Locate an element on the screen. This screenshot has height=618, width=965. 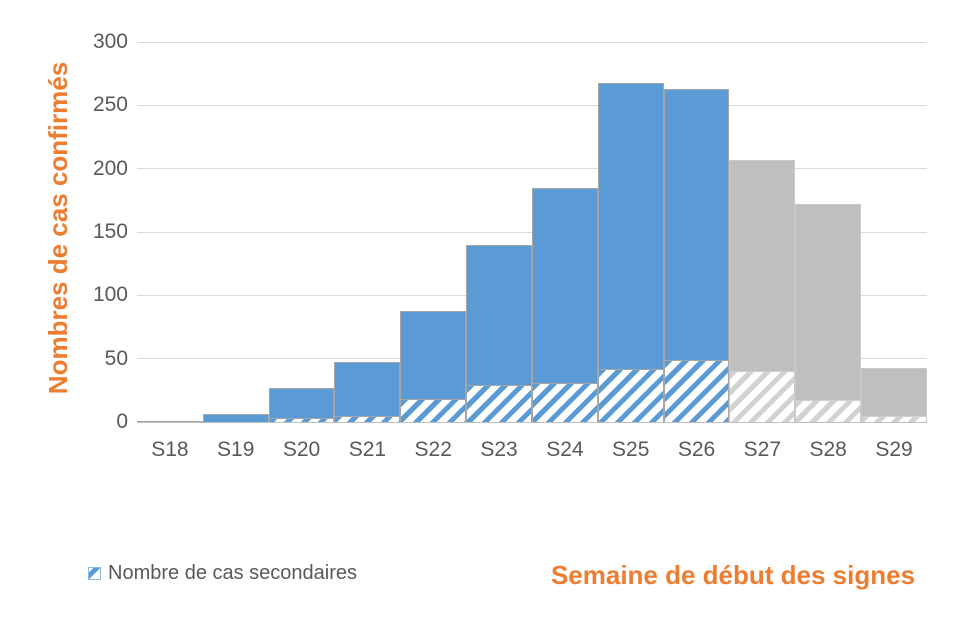
bar-S23 is located at coordinates (499, 333).